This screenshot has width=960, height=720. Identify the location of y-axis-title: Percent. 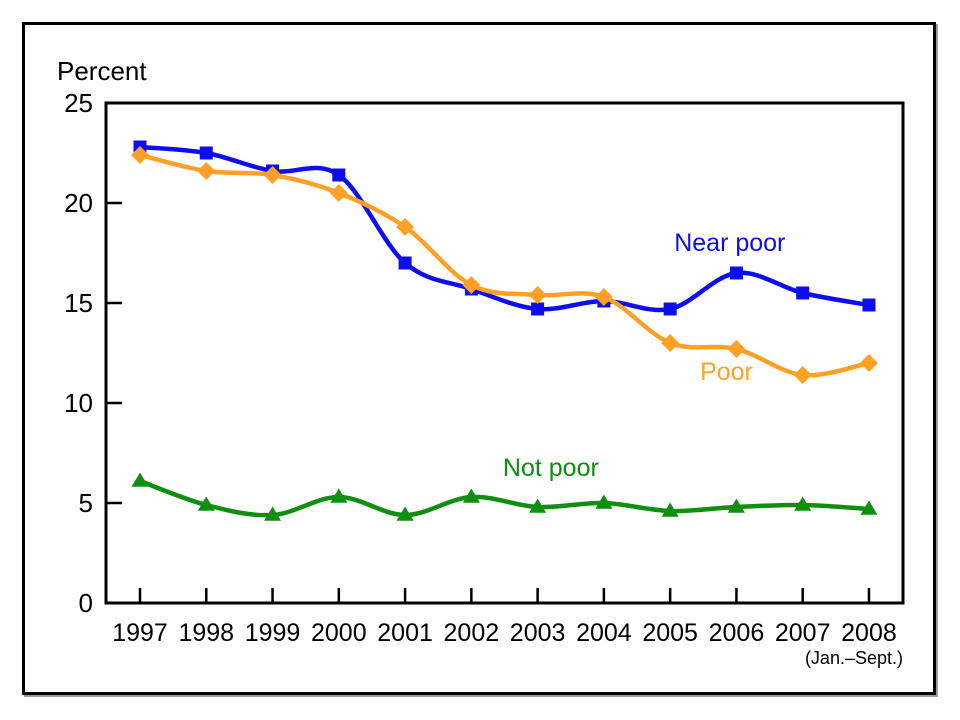
(102, 71).